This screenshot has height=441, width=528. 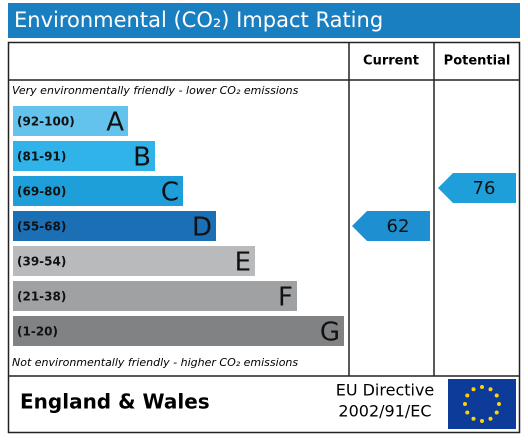 I want to click on band-letter: C, so click(x=170, y=193).